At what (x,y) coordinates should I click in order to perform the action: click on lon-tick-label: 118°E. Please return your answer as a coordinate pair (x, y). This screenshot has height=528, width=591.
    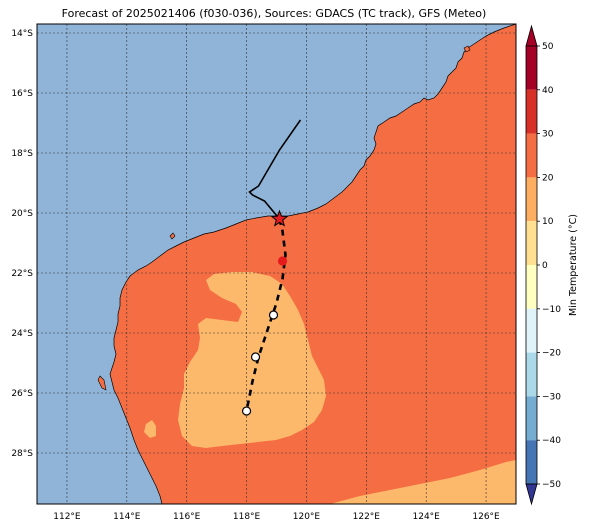
    Looking at the image, I should click on (247, 517).